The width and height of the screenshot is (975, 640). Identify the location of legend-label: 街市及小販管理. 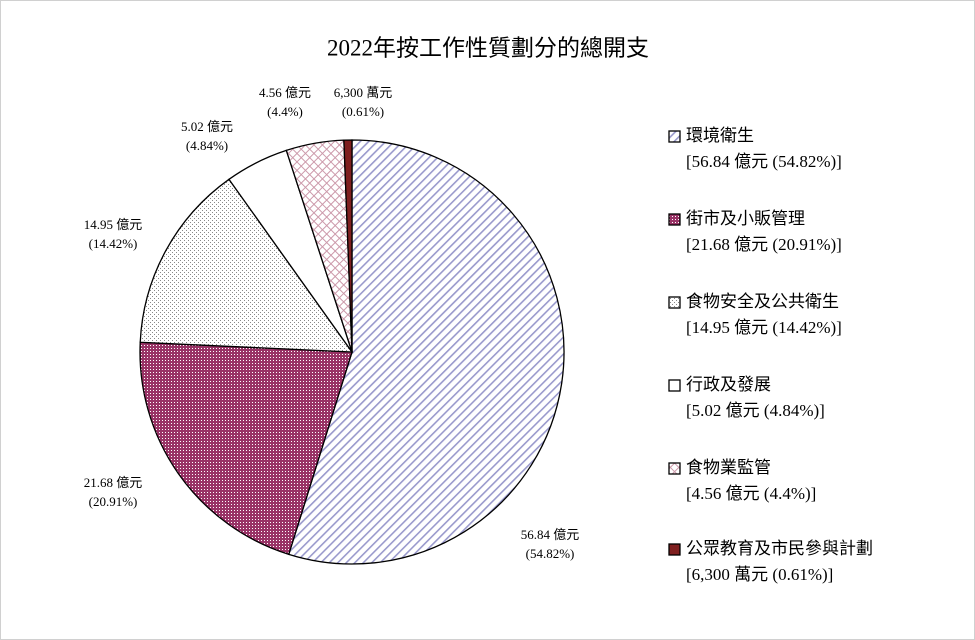
(745, 218).